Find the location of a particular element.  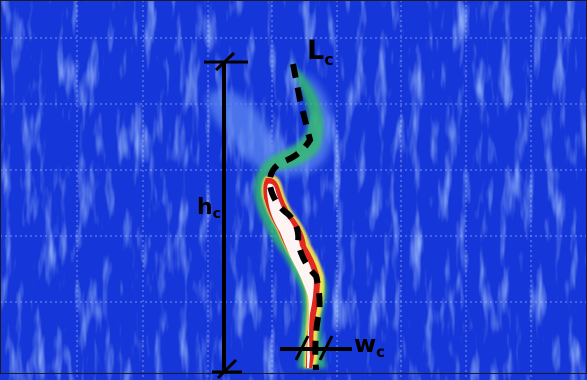

width-label-main: w is located at coordinates (365, 344).